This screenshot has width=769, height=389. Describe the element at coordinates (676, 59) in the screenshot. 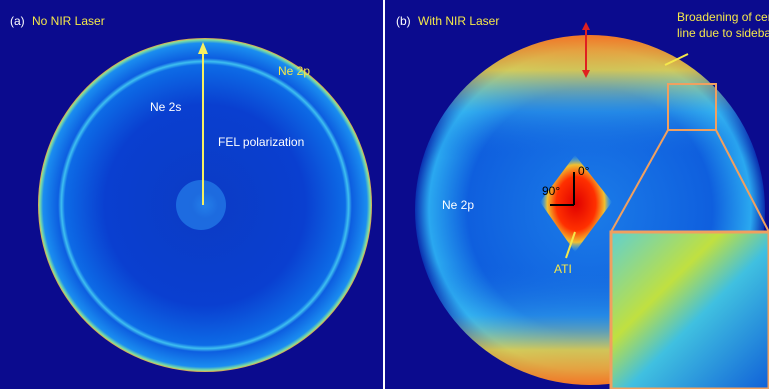

I see `broadening-pointer` at that location.